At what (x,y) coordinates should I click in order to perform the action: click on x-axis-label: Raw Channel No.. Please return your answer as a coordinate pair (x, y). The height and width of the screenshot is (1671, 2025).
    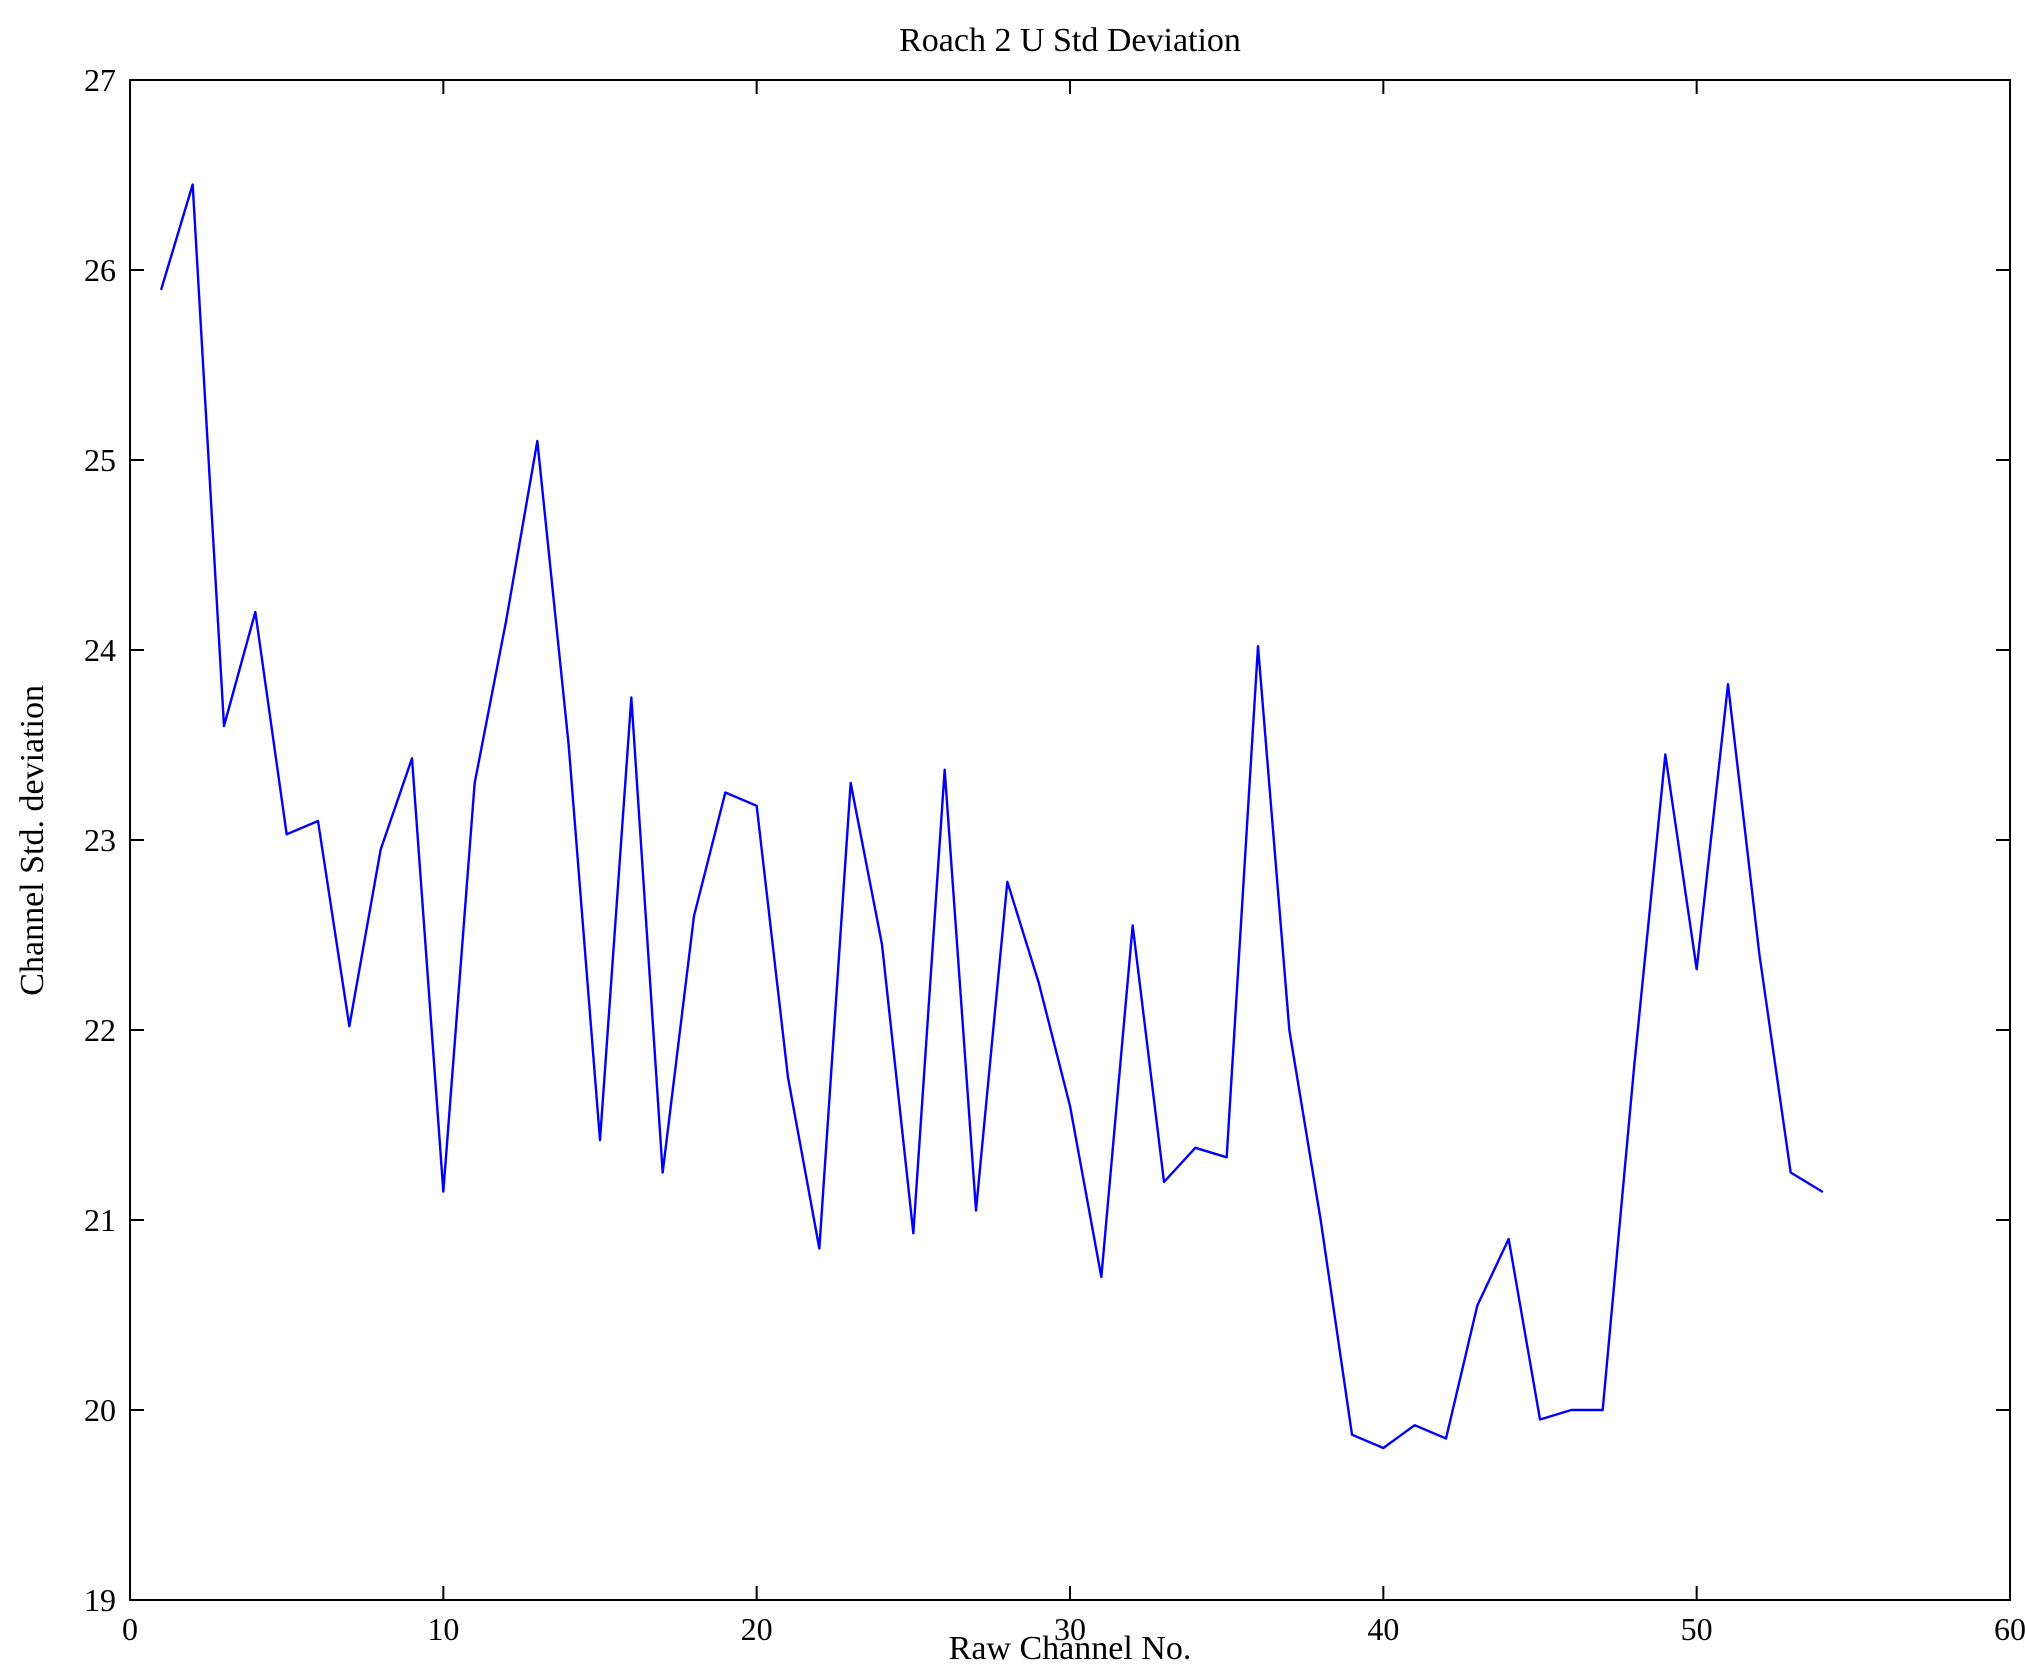
    Looking at the image, I should click on (1070, 1648).